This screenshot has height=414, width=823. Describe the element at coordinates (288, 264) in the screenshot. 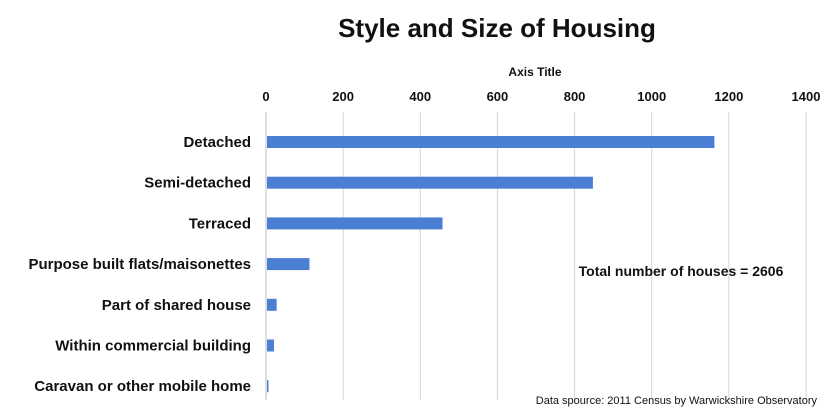

I see `bar-purpose-built-flats-maisonettes` at that location.